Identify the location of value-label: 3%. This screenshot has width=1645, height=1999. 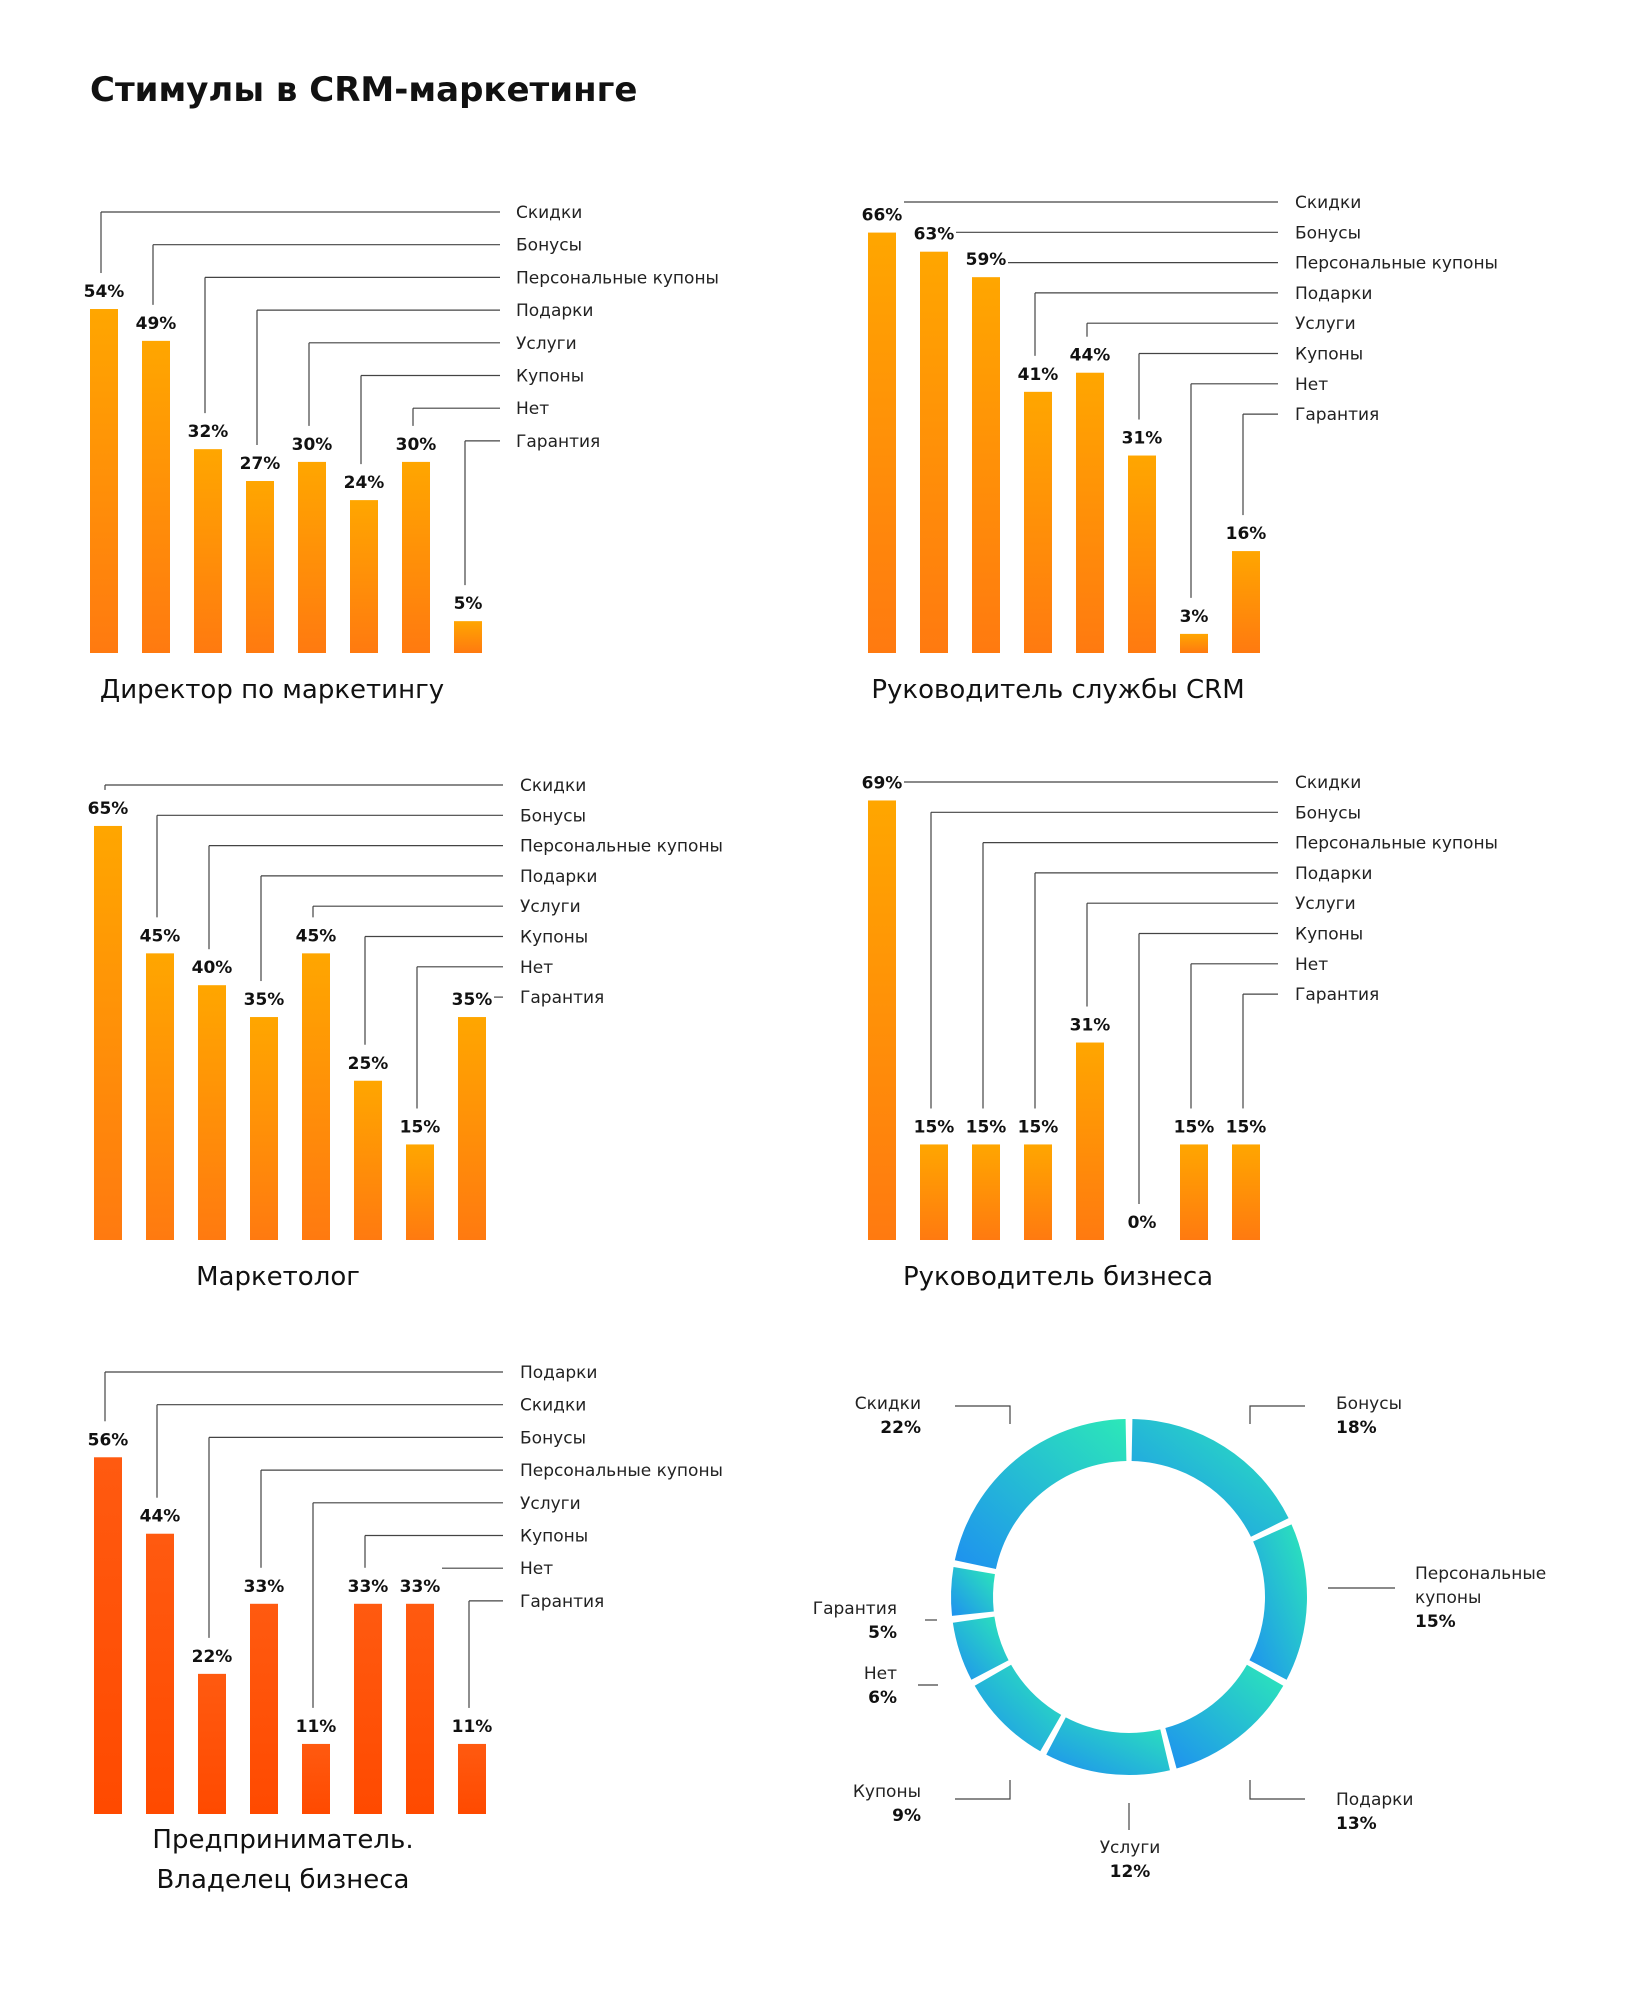
(1194, 617).